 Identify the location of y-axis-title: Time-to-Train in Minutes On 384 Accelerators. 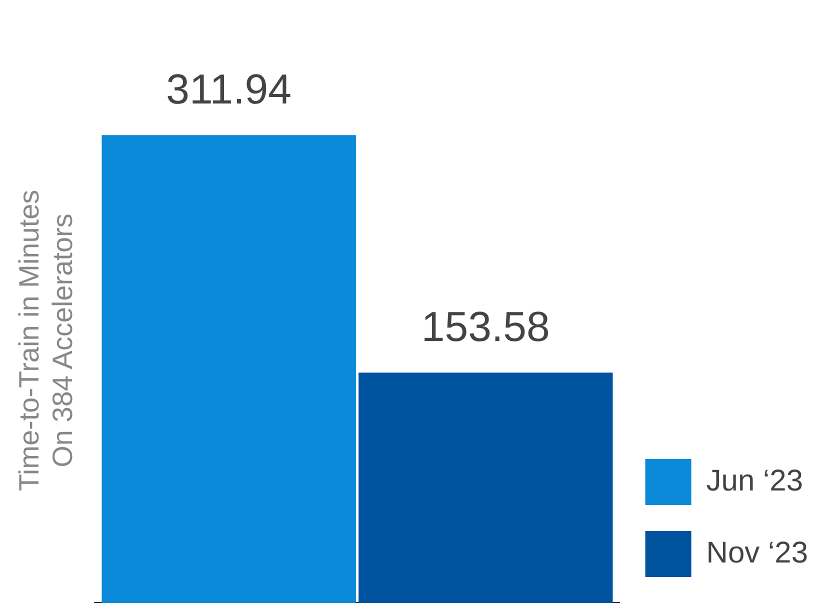
(46, 341).